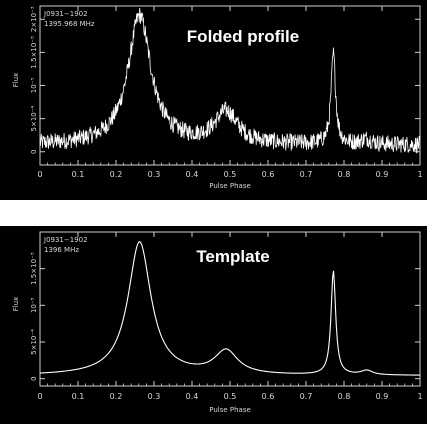 The width and height of the screenshot is (427, 428). I want to click on frequency-label: 1395.968 MHz, so click(69, 24).